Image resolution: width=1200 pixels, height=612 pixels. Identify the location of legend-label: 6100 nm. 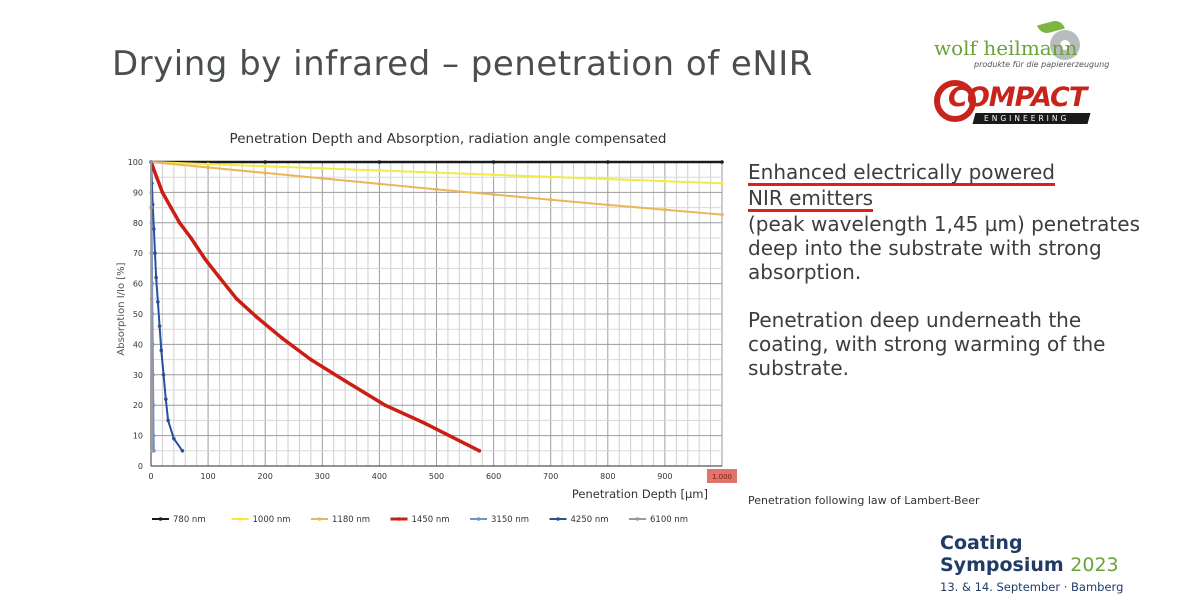
(669, 520).